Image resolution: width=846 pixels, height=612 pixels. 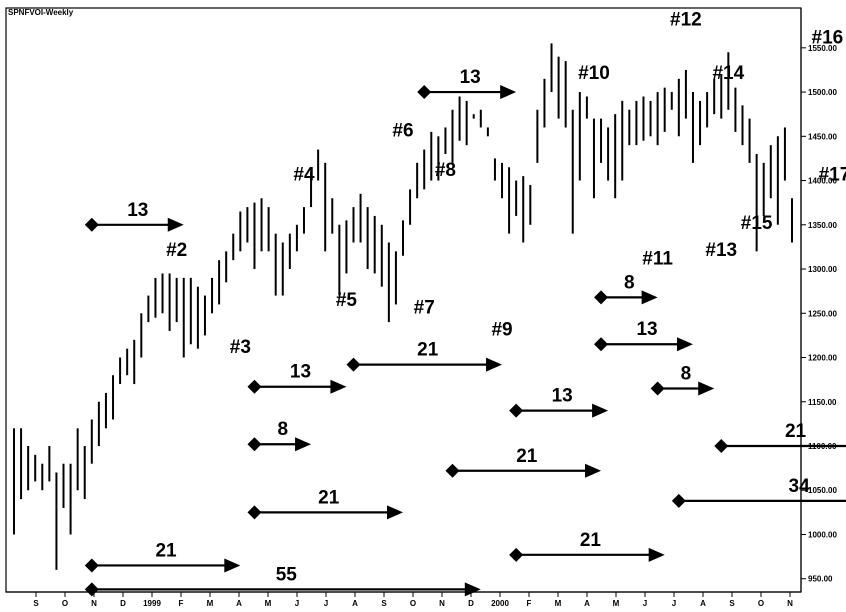 I want to click on y-tick-label: 1350.00, so click(x=822, y=225).